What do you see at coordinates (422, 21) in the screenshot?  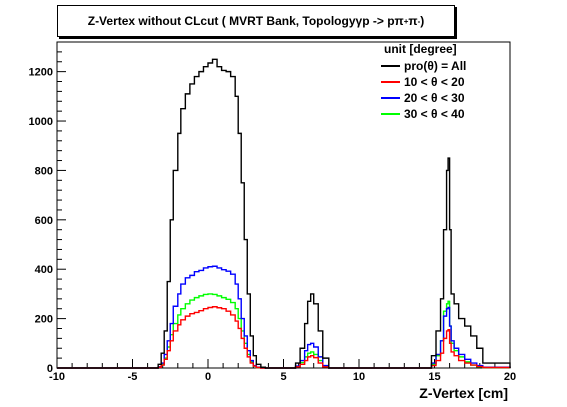 I see `title-suffix: )` at bounding box center [422, 21].